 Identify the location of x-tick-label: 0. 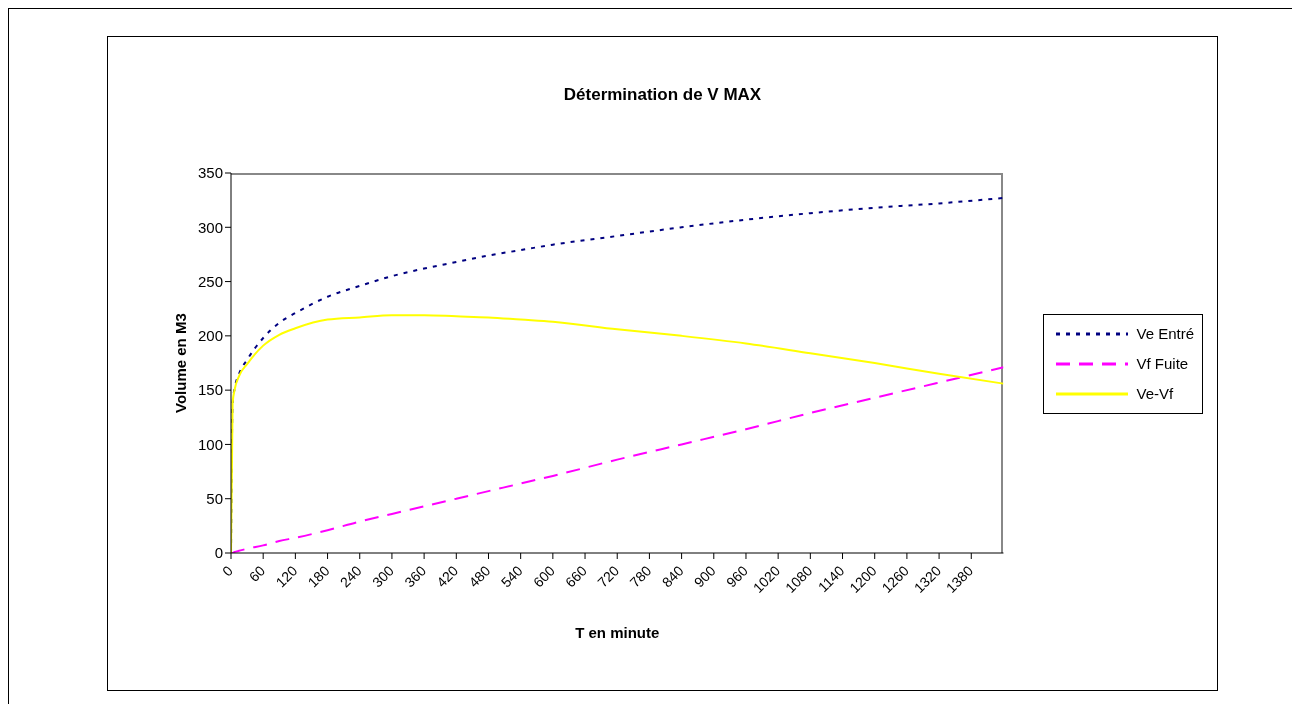
(228, 571).